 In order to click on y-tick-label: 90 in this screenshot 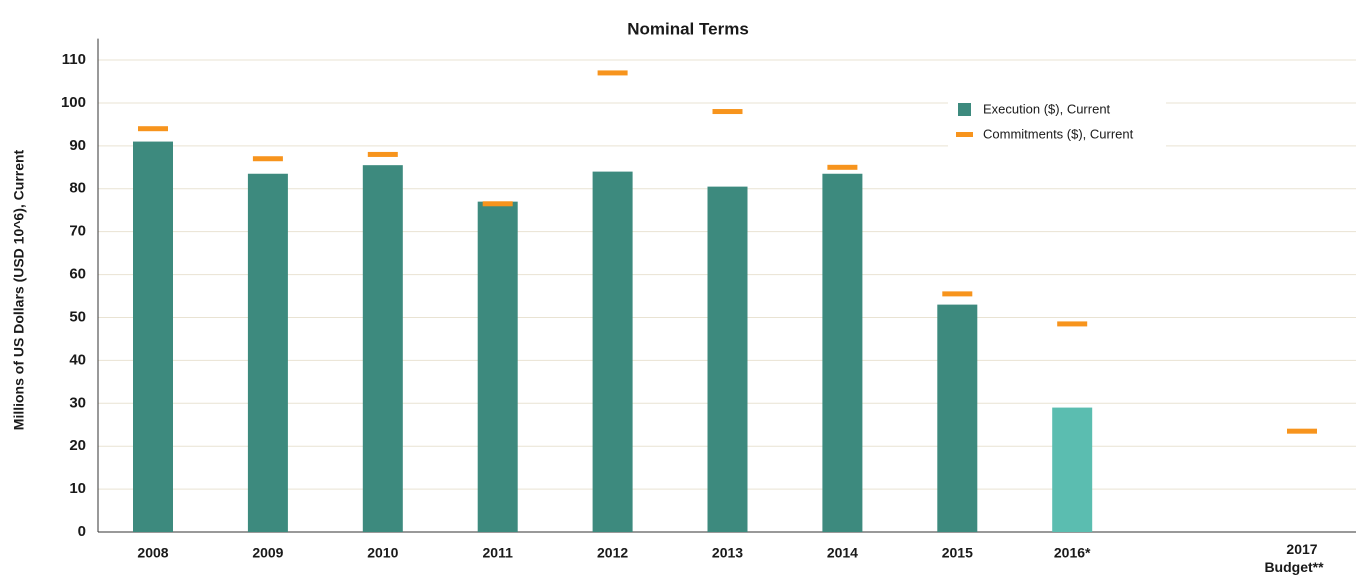, I will do `click(77, 145)`.